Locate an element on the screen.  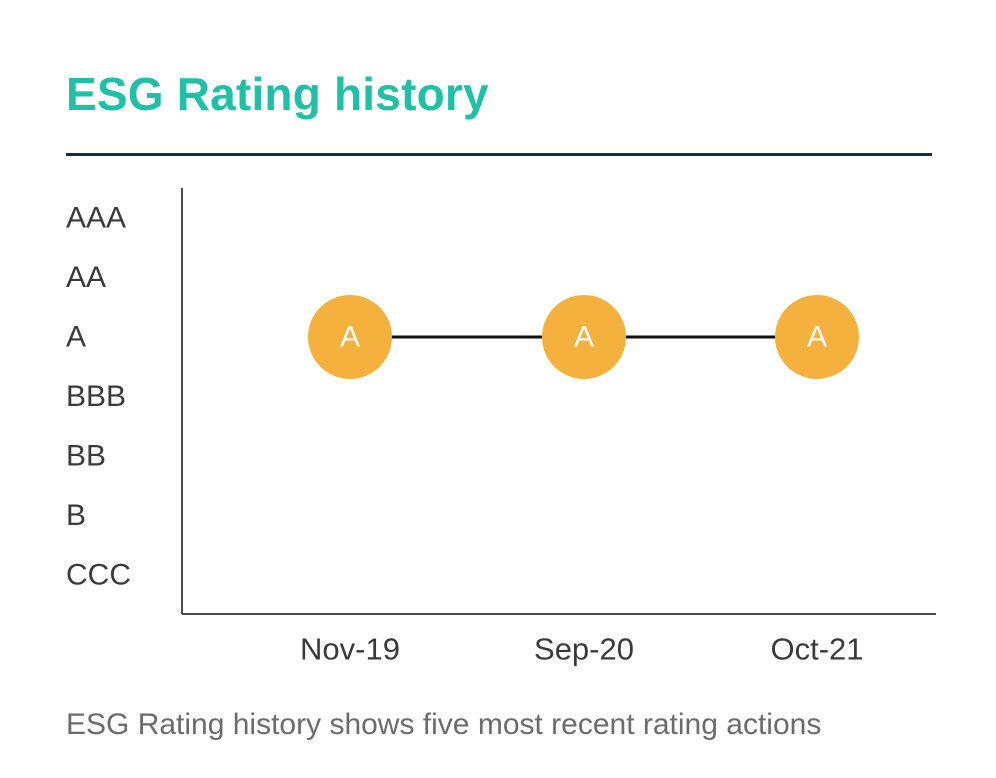
y-tick-label: AAA is located at coordinates (96, 218).